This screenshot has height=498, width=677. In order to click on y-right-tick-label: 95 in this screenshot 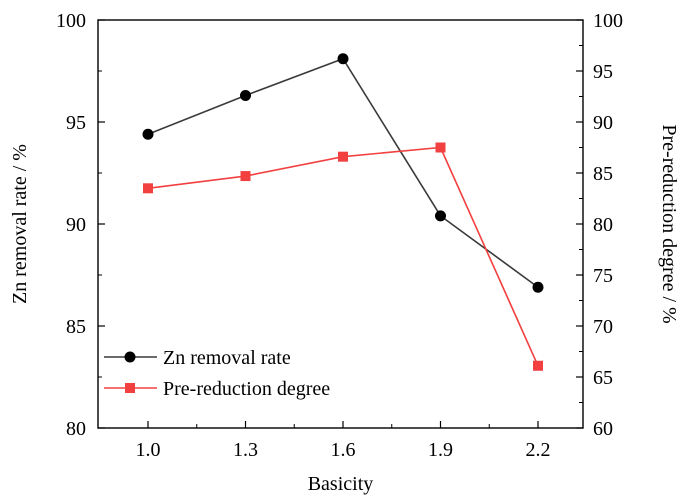, I will do `click(603, 72)`.